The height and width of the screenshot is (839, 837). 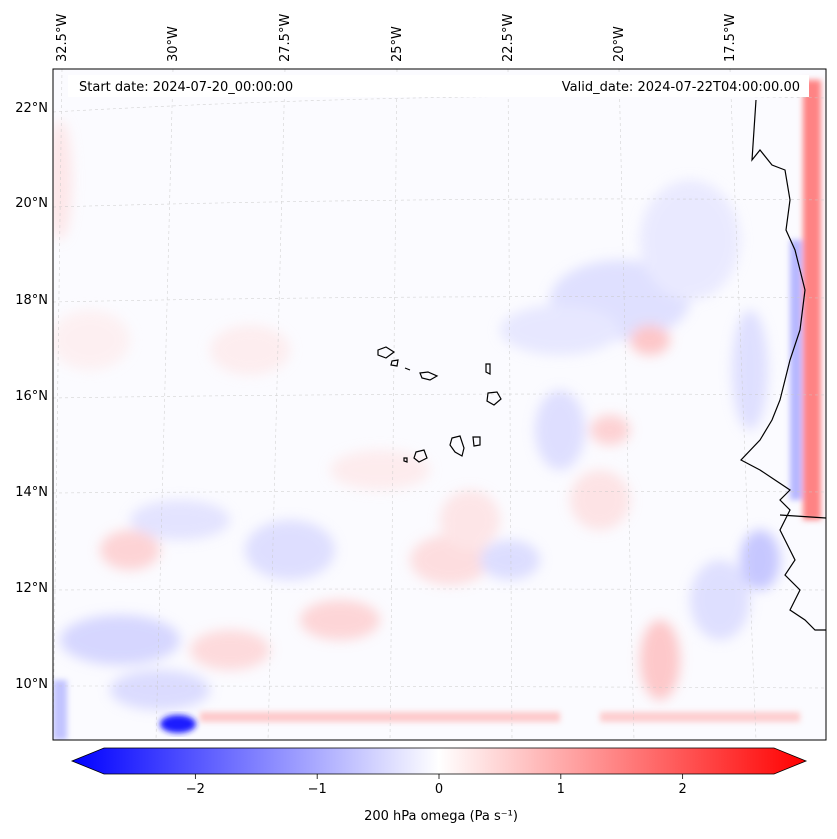 I want to click on lon-label: 17.5°W, so click(x=730, y=38).